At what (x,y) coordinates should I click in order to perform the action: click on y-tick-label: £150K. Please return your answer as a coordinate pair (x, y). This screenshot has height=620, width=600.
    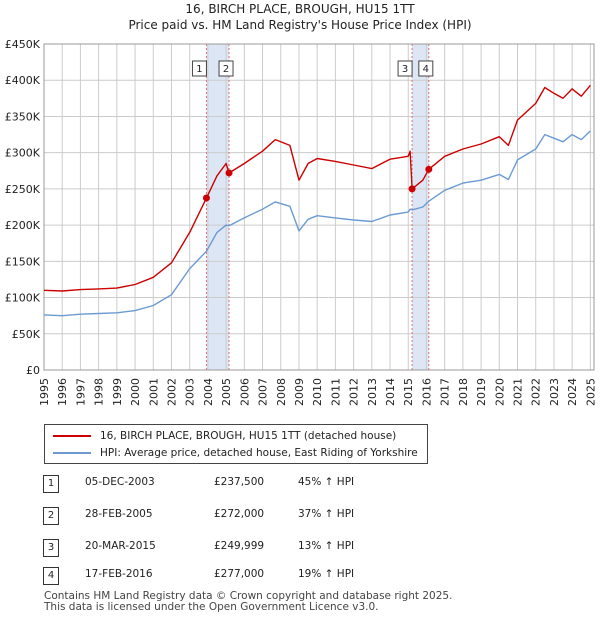
    Looking at the image, I should click on (23, 261).